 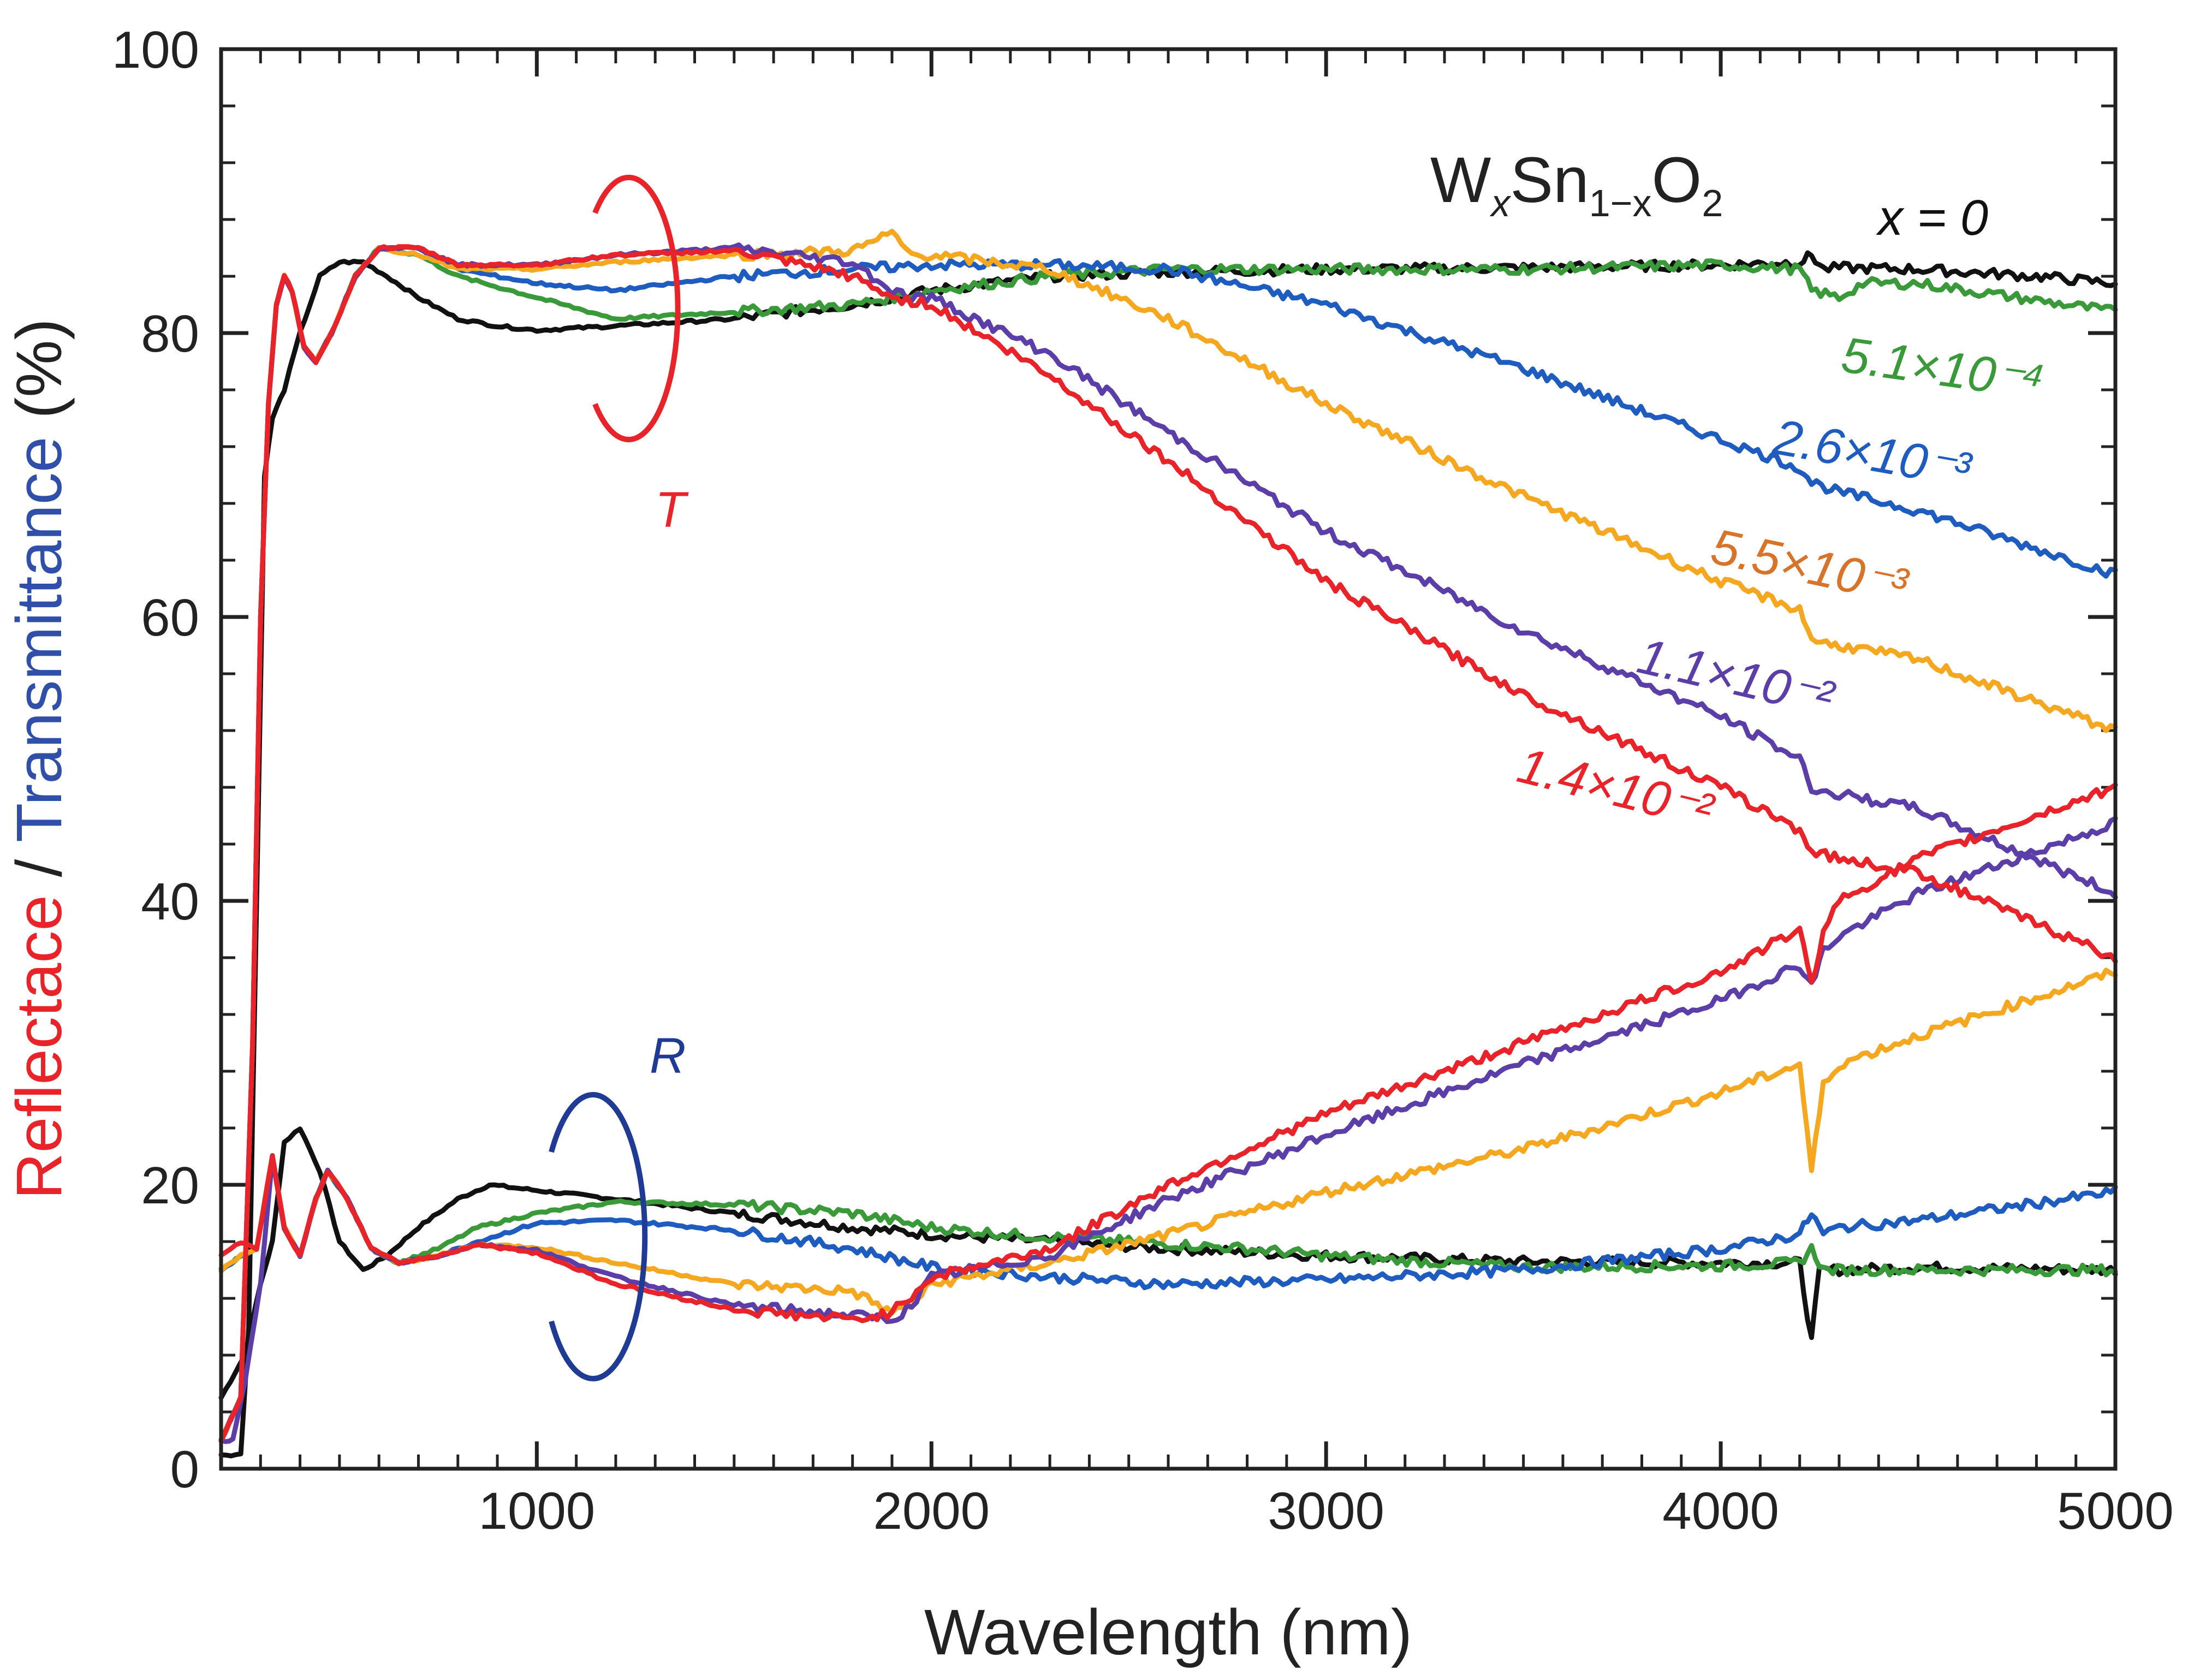 I want to click on y-tick-label: 80, so click(x=170, y=334).